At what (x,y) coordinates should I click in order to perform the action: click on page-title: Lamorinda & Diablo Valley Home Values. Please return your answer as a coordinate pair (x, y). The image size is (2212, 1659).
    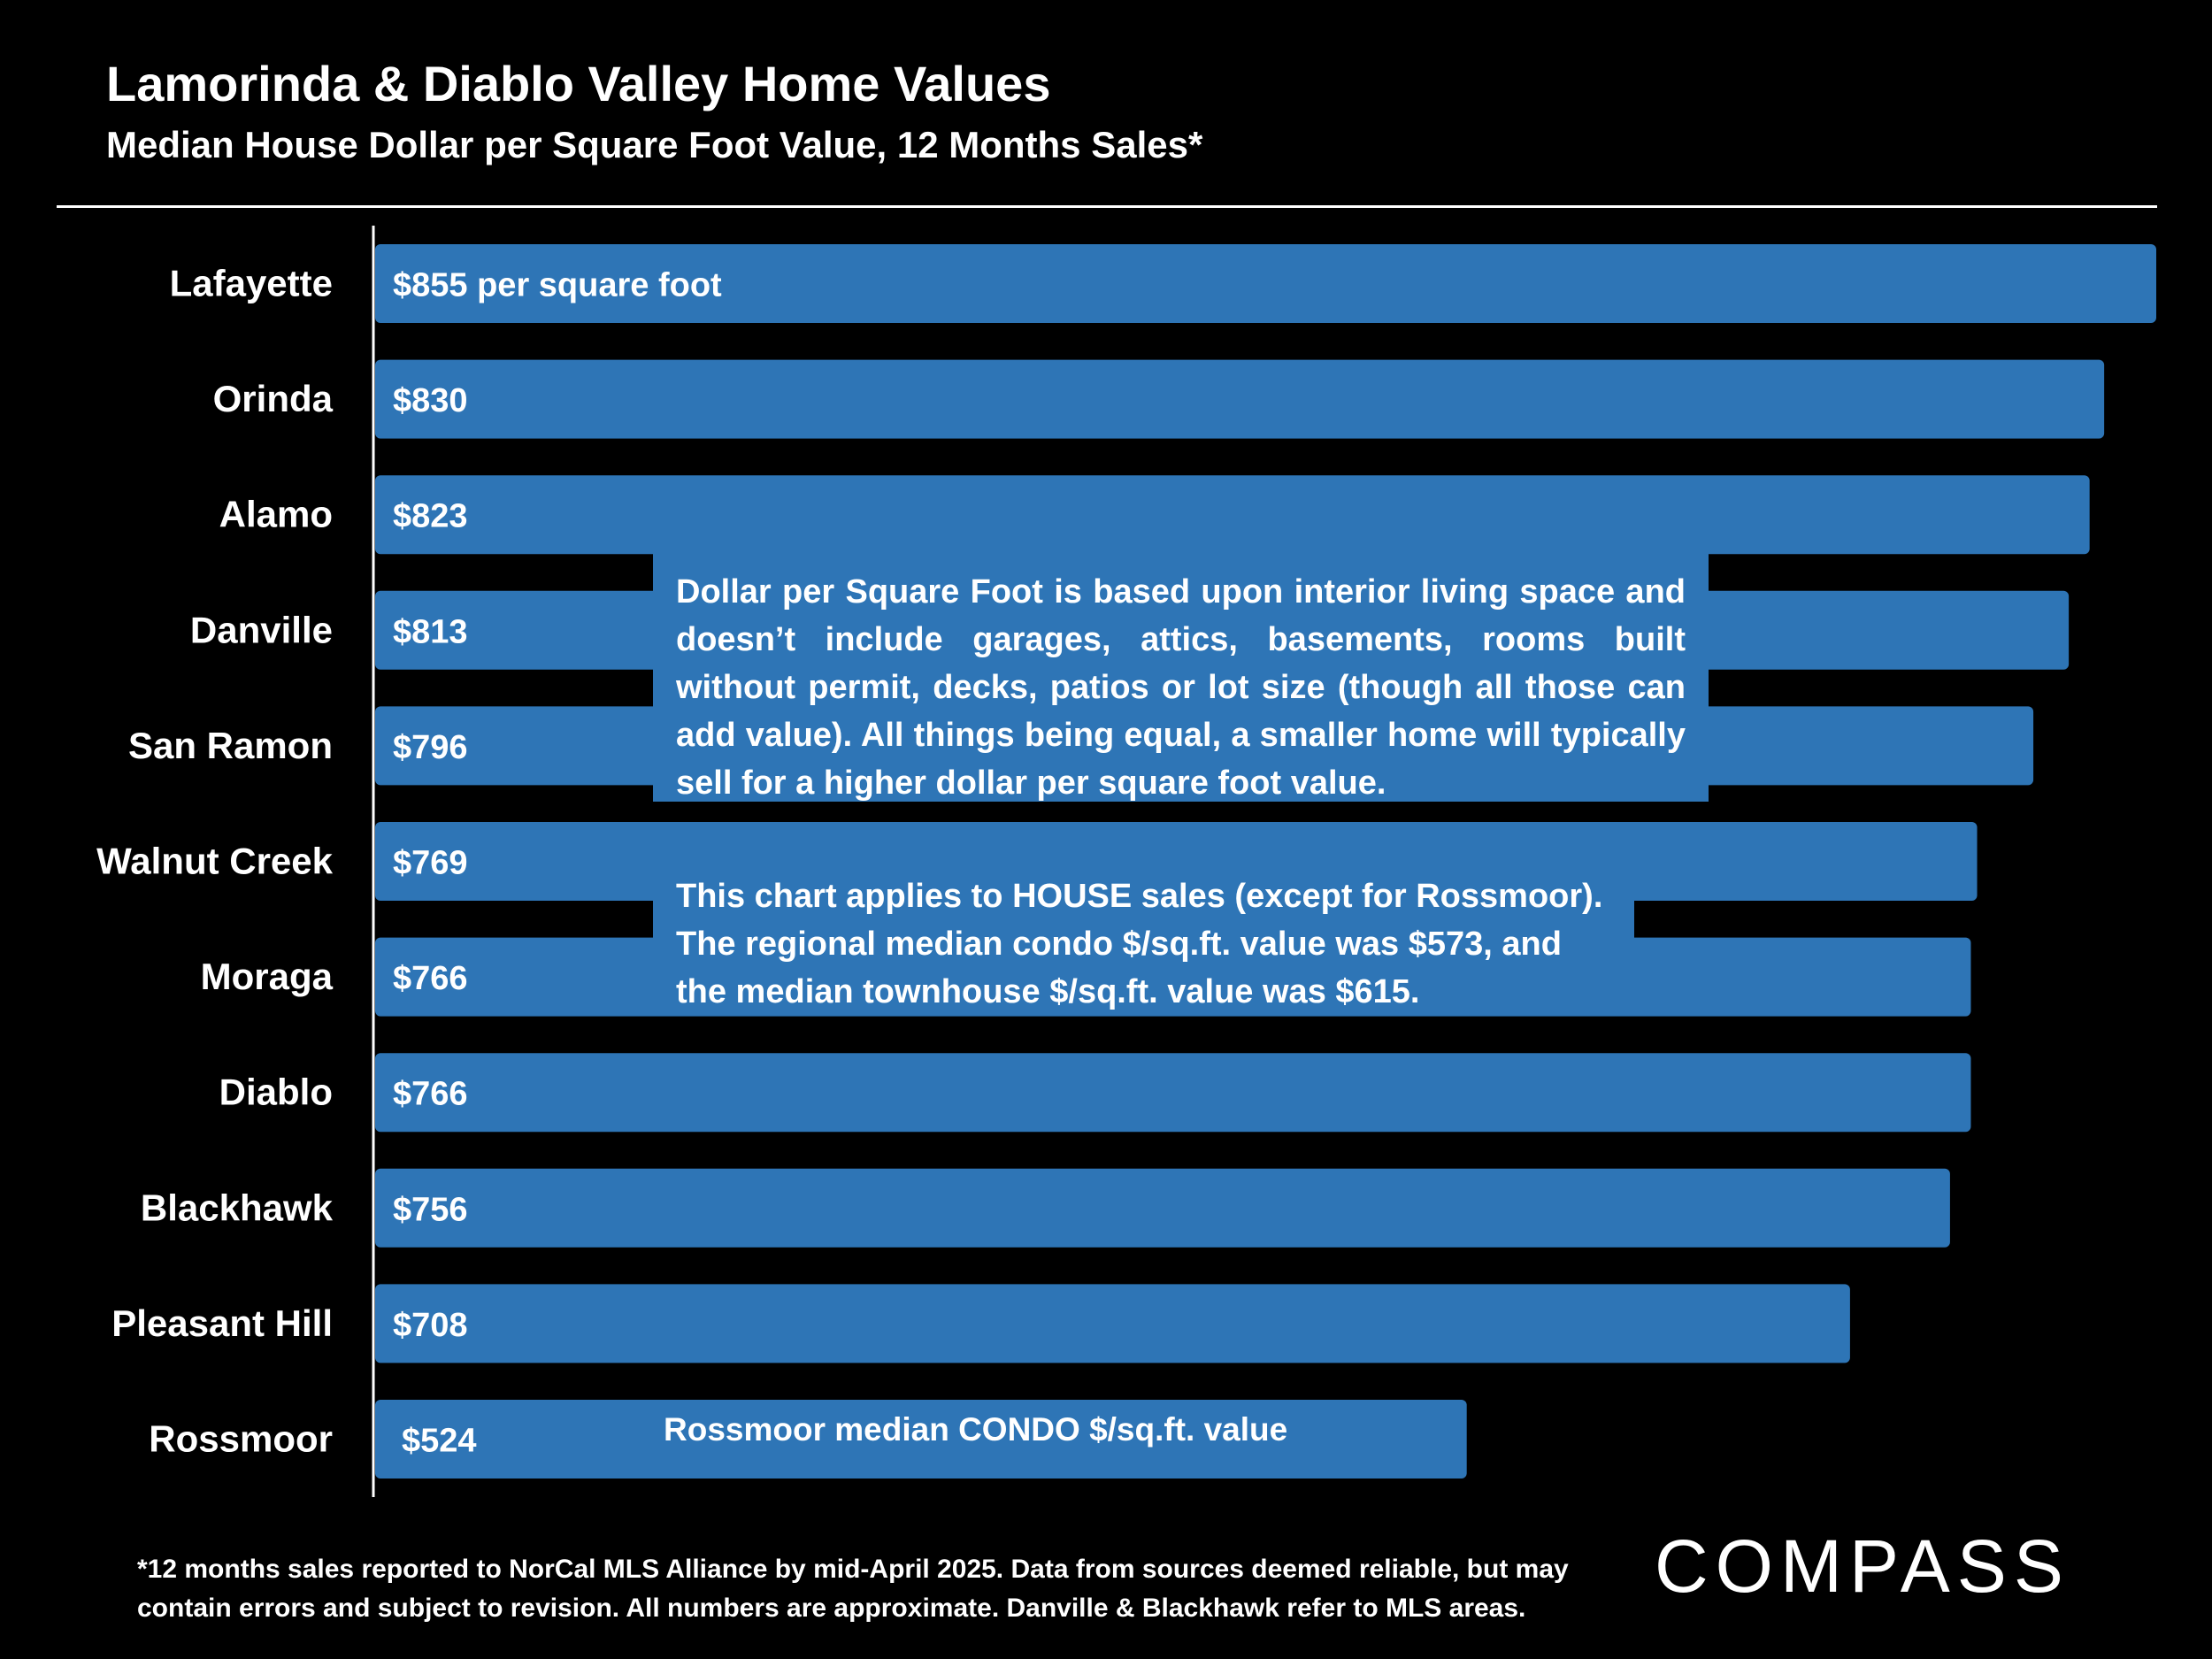
    Looking at the image, I should click on (579, 84).